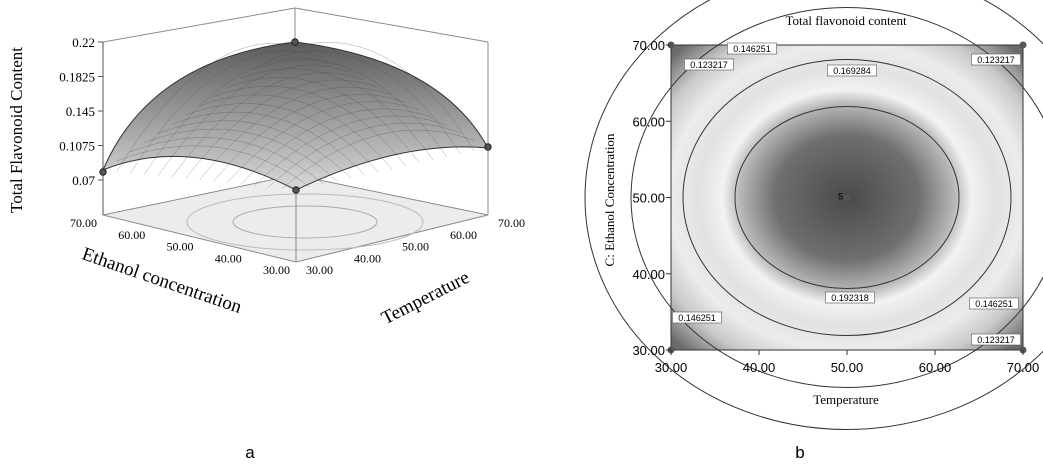  What do you see at coordinates (511, 223) in the screenshot?
I see `temperature-tick-label: 70.00` at bounding box center [511, 223].